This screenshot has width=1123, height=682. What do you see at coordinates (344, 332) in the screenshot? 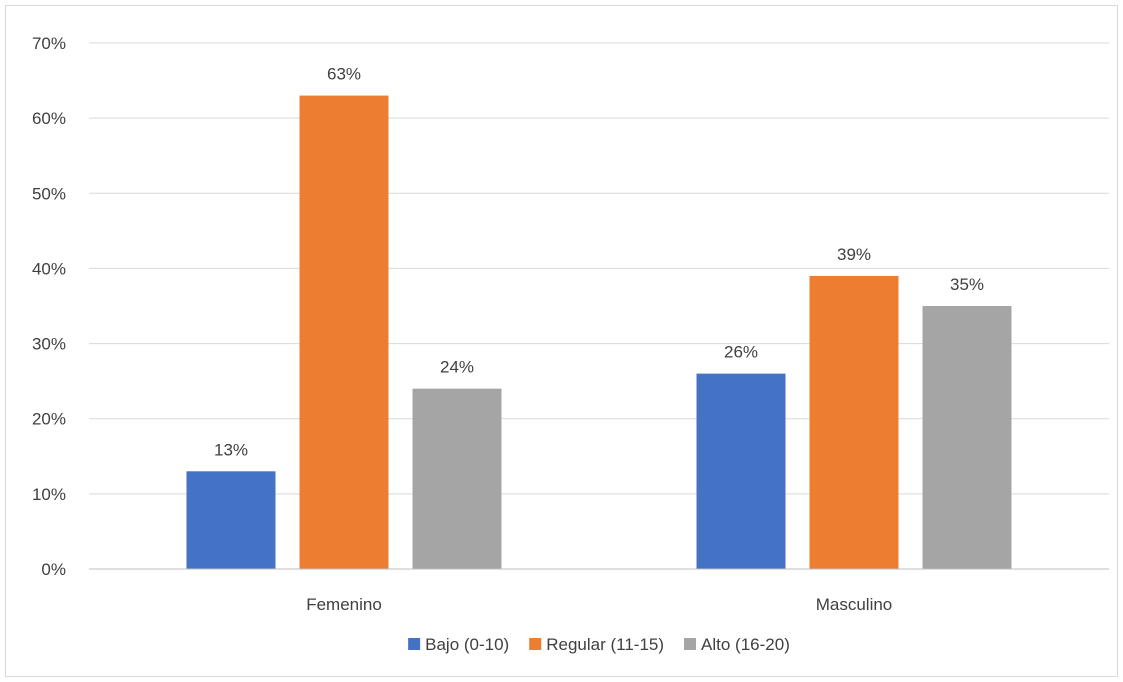
I see `bar-regular-femenino` at bounding box center [344, 332].